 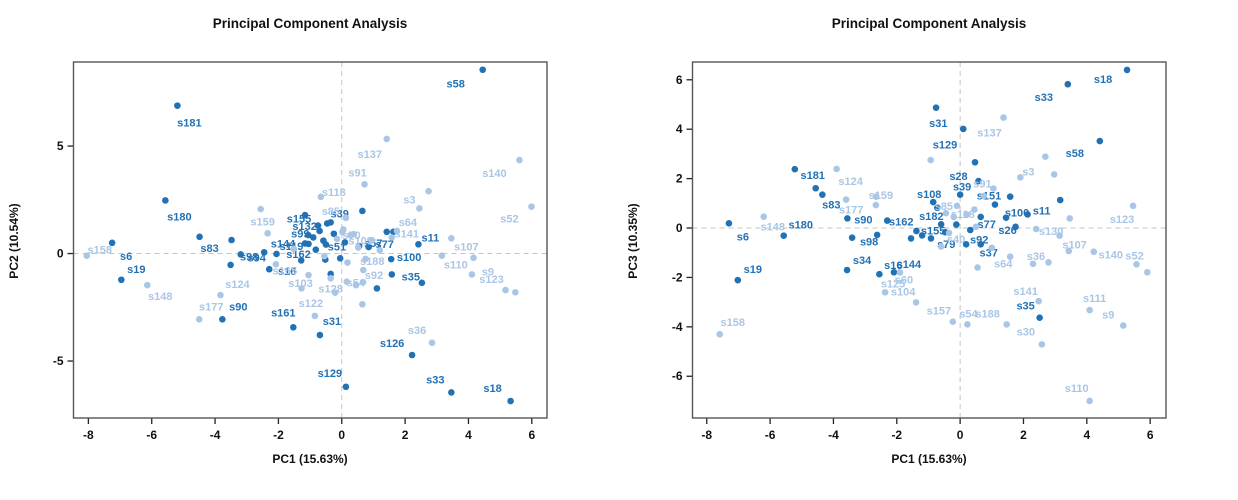 I want to click on point-label: s31, so click(x=332, y=322).